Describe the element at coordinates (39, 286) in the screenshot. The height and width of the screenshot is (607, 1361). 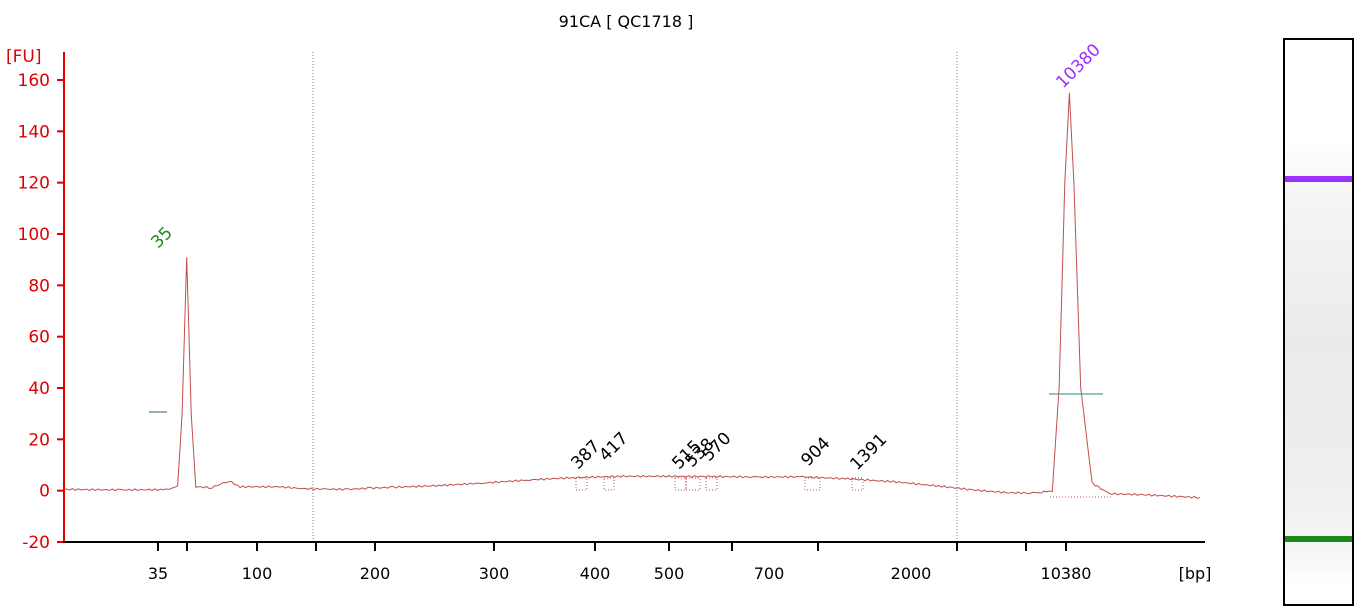
I see `y-tick-label: 80` at that location.